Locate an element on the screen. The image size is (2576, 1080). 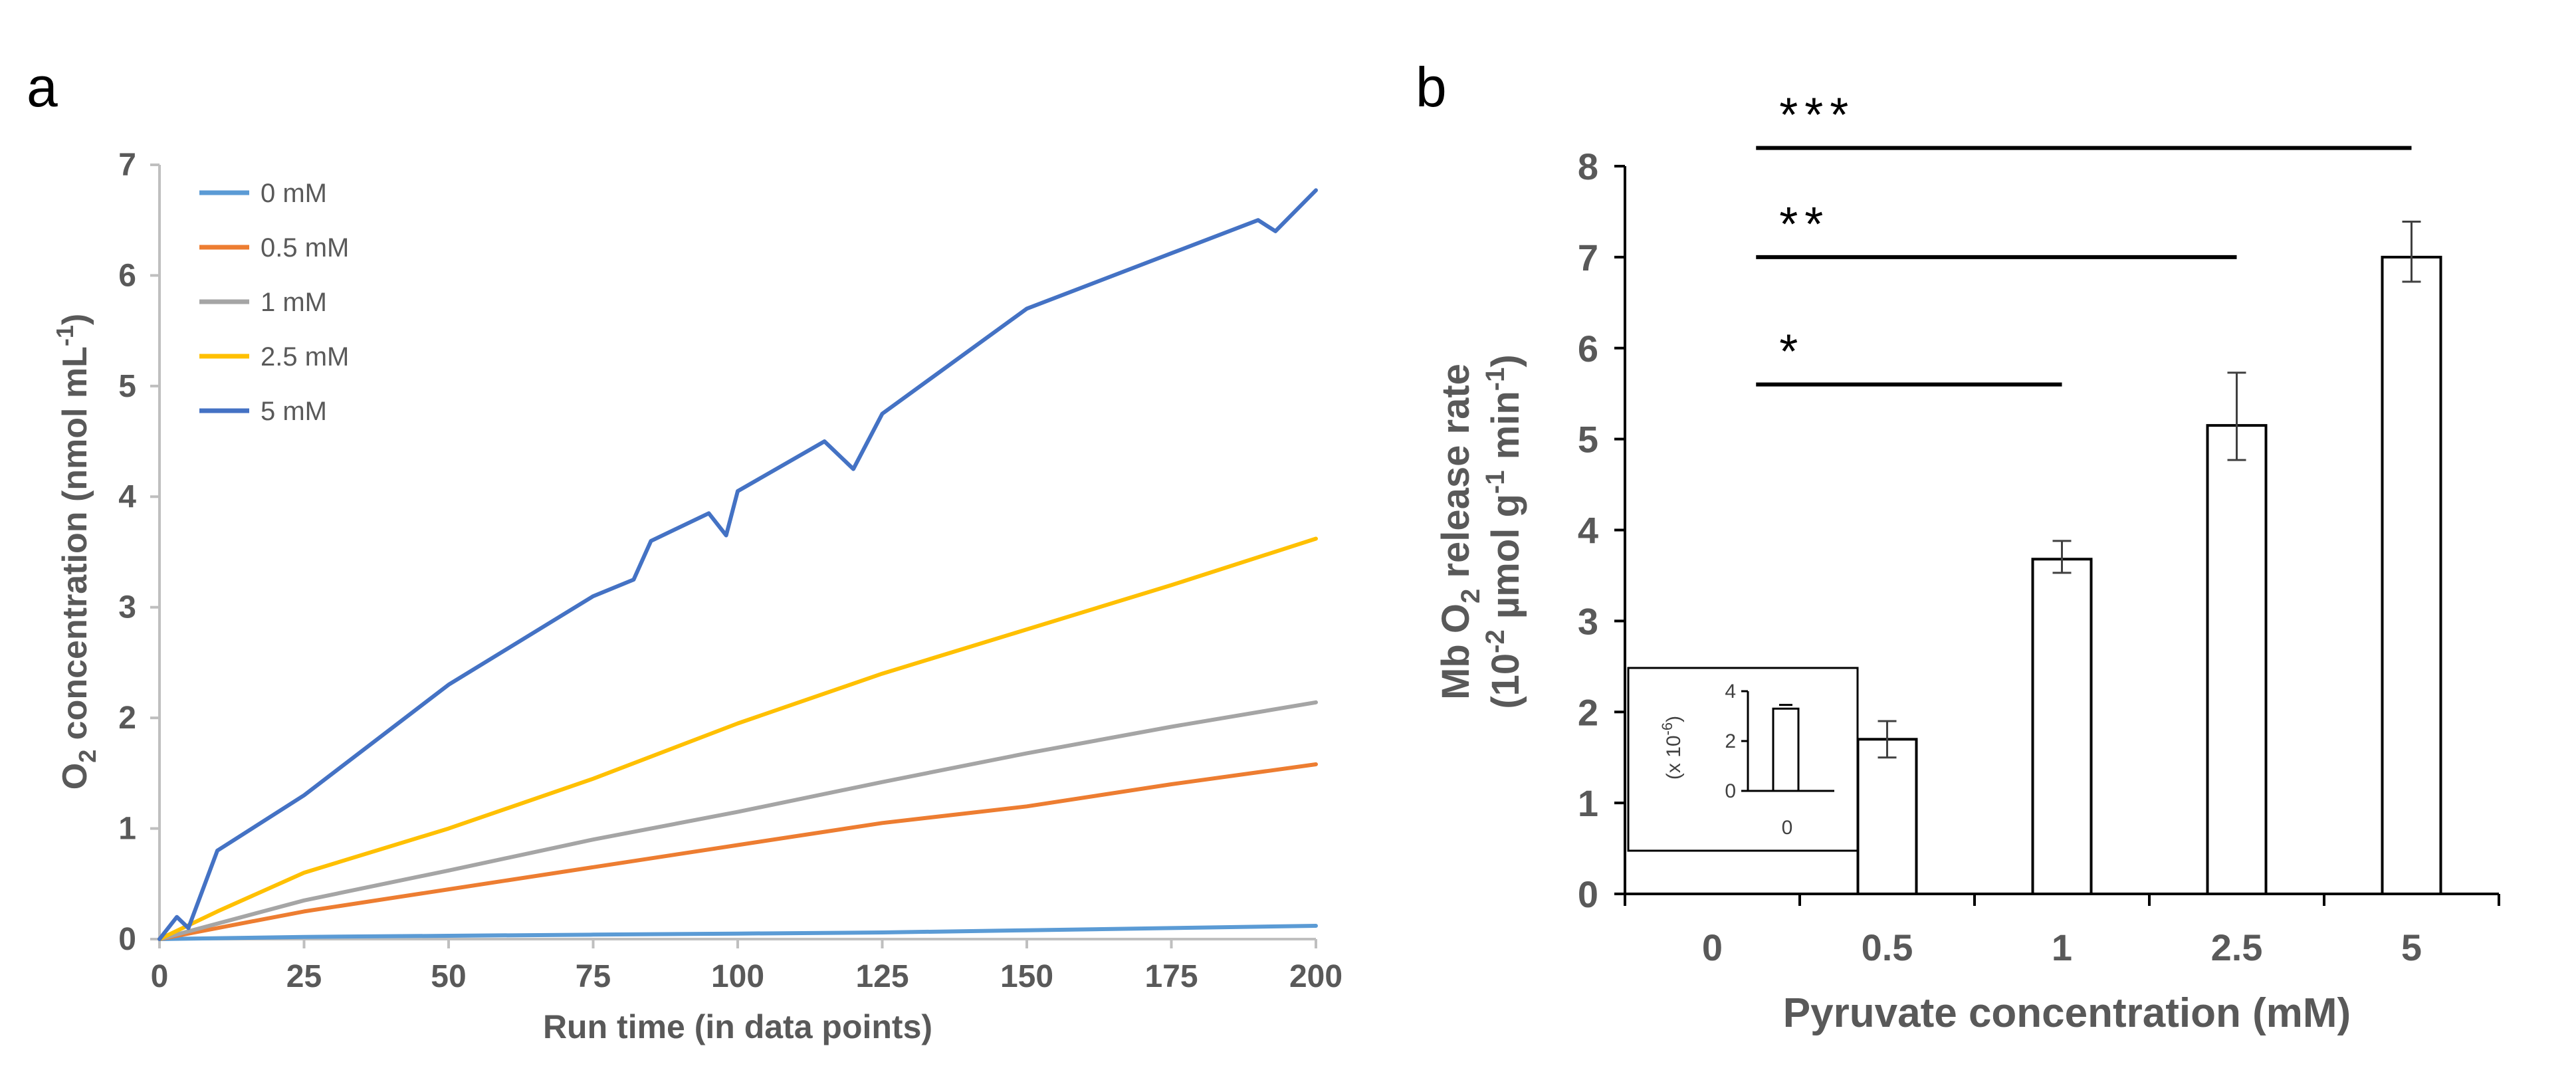
a-x-axis-title: Run time (in data points) is located at coordinates (737, 1026).